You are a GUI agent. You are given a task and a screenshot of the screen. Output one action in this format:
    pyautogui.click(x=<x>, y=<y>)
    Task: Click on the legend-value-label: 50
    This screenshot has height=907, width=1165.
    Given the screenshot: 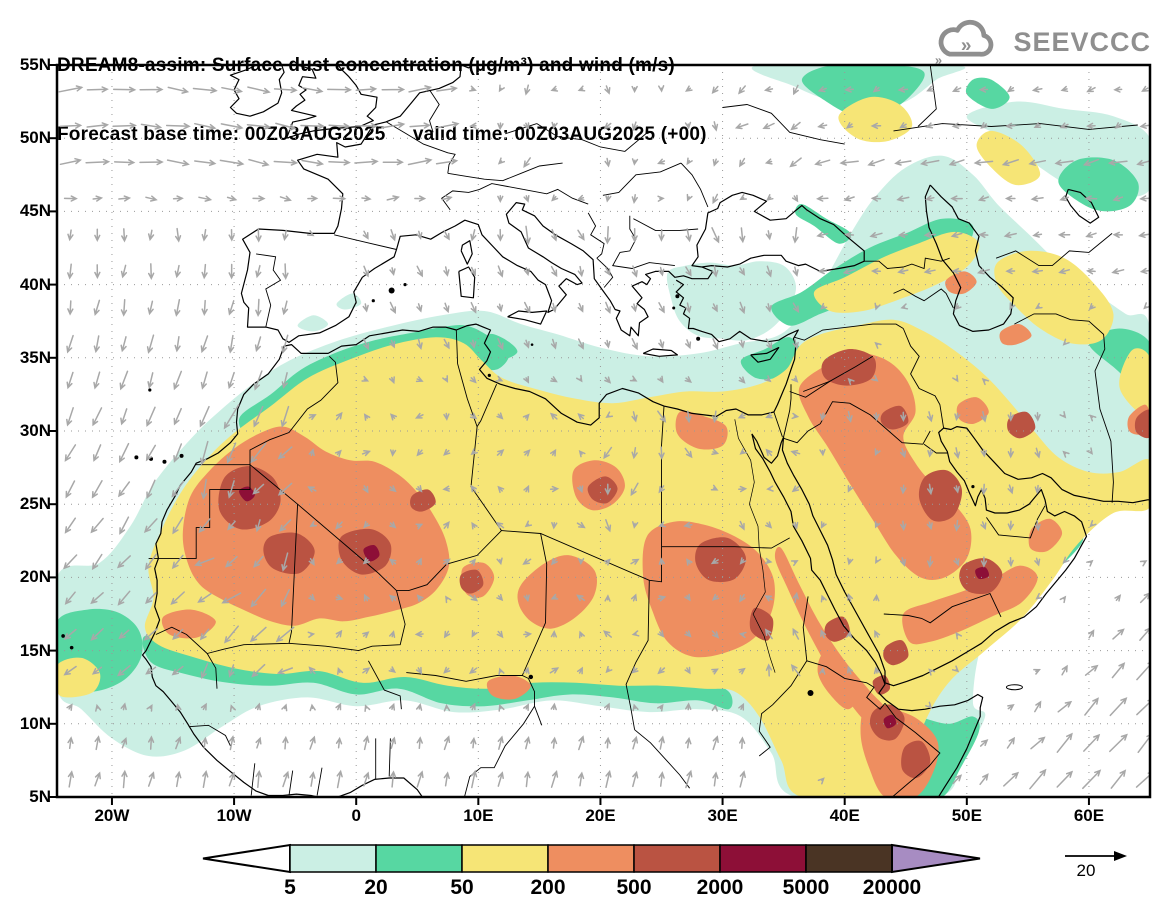 What is the action you would take?
    pyautogui.click(x=462, y=887)
    